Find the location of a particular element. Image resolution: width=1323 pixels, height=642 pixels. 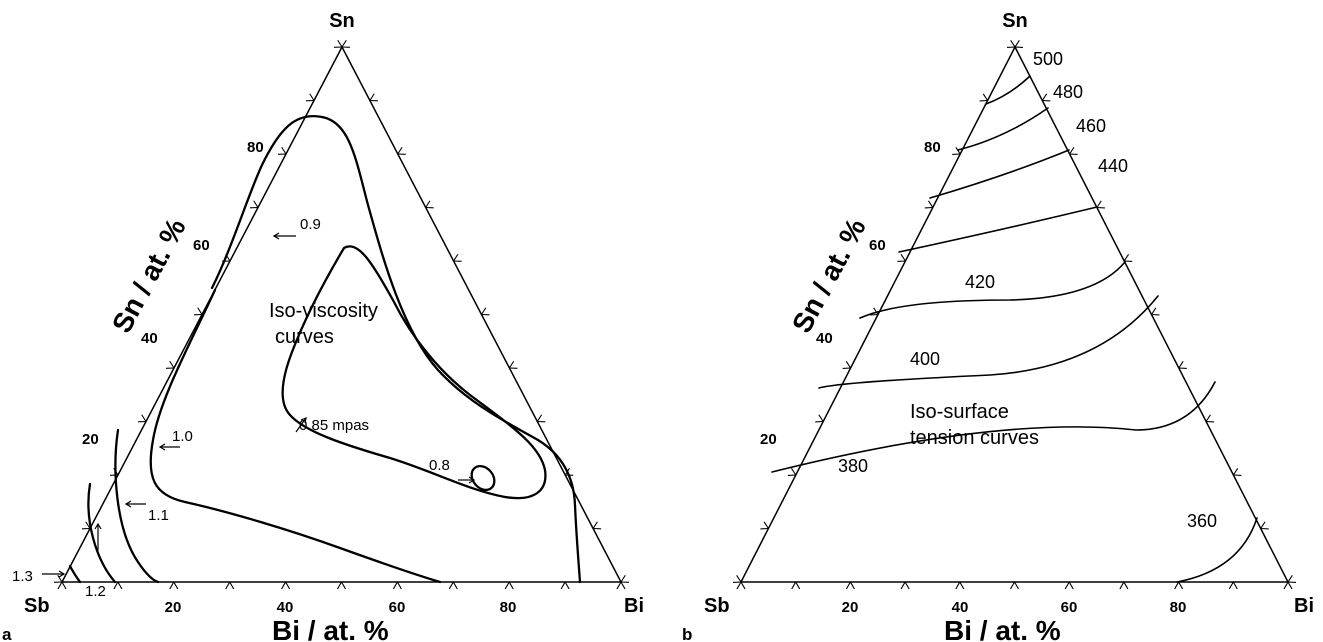

panel-a-left-tick-80: 80 is located at coordinates (255, 147).